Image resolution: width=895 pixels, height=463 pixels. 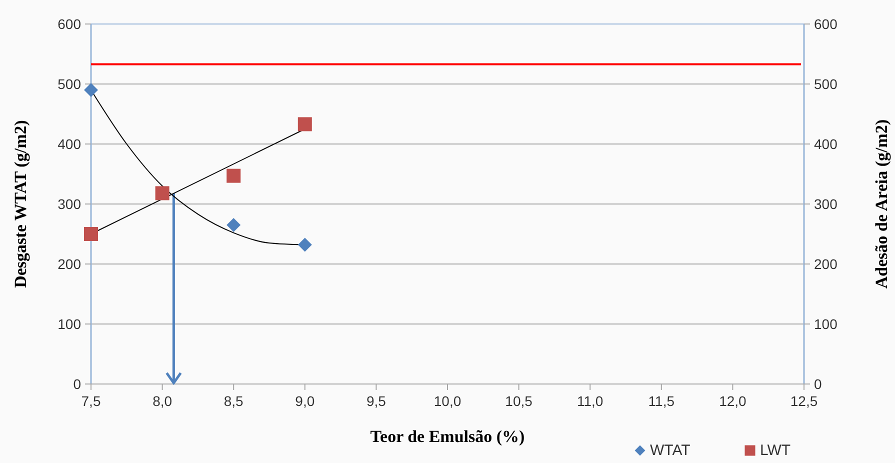 What do you see at coordinates (70, 24) in the screenshot?
I see `y-tick-label: 600` at bounding box center [70, 24].